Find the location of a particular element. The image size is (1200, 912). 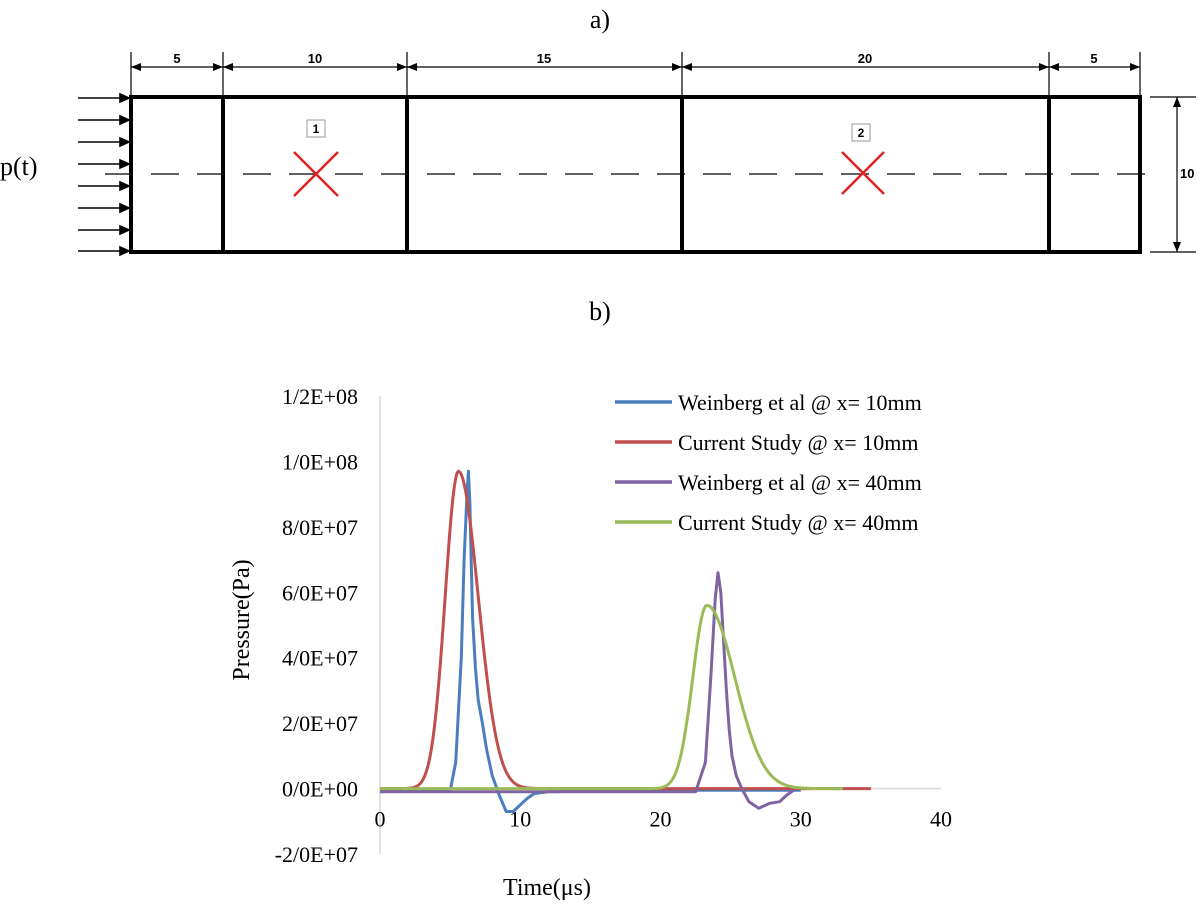

gauge-2: 2 is located at coordinates (863, 159).